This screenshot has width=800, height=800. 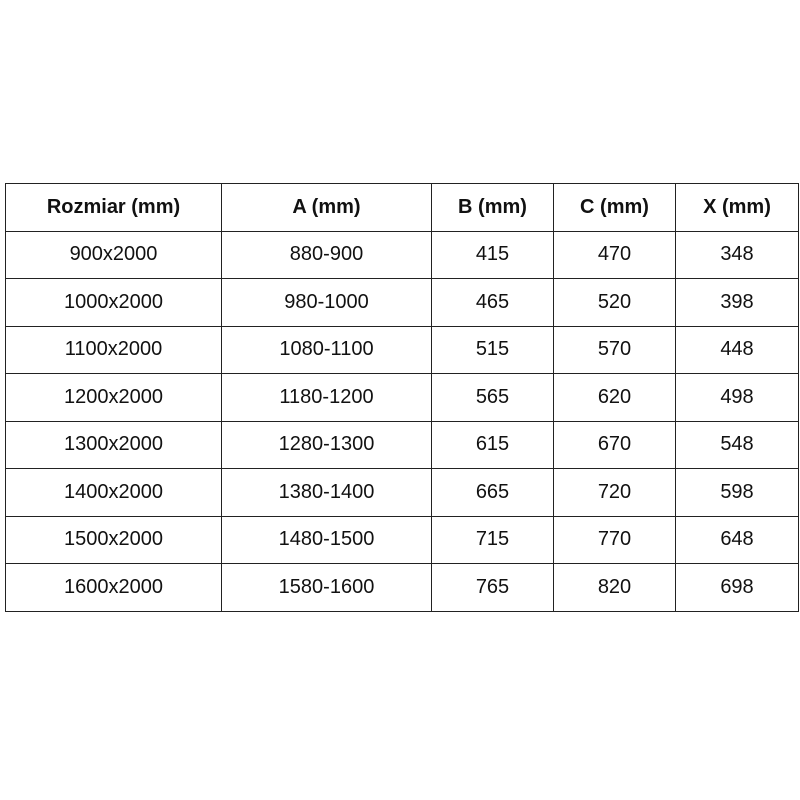 I want to click on column-header: X (mm), so click(x=737, y=207).